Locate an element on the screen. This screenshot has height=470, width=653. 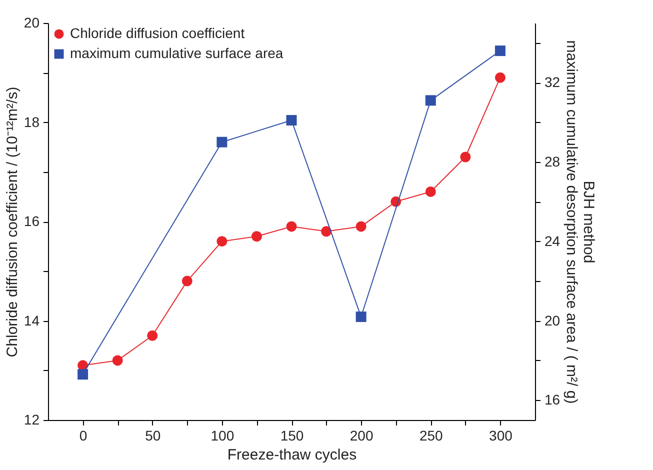
legend-label: Chloride diffusion coefficient is located at coordinates (157, 33).